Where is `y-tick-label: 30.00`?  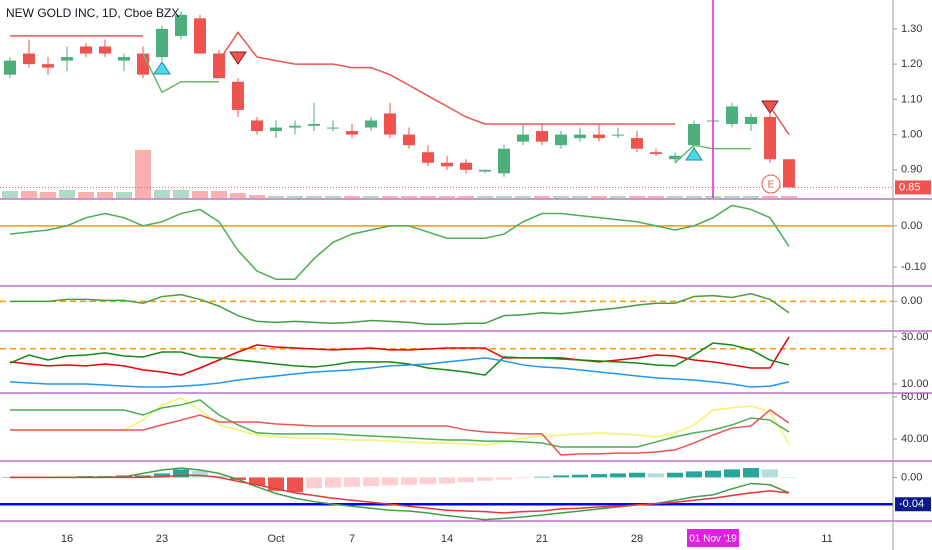 y-tick-label: 30.00 is located at coordinates (915, 337).